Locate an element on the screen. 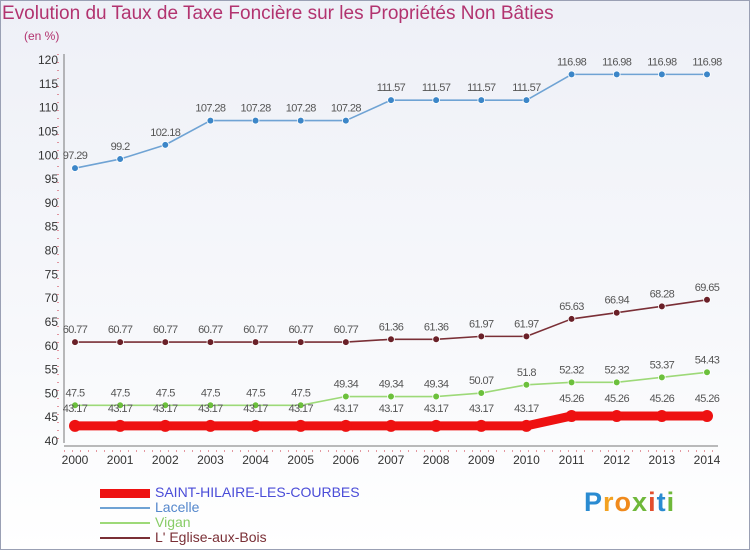 Image resolution: width=750 pixels, height=550 pixels. brand-letter: o is located at coordinates (623, 502).